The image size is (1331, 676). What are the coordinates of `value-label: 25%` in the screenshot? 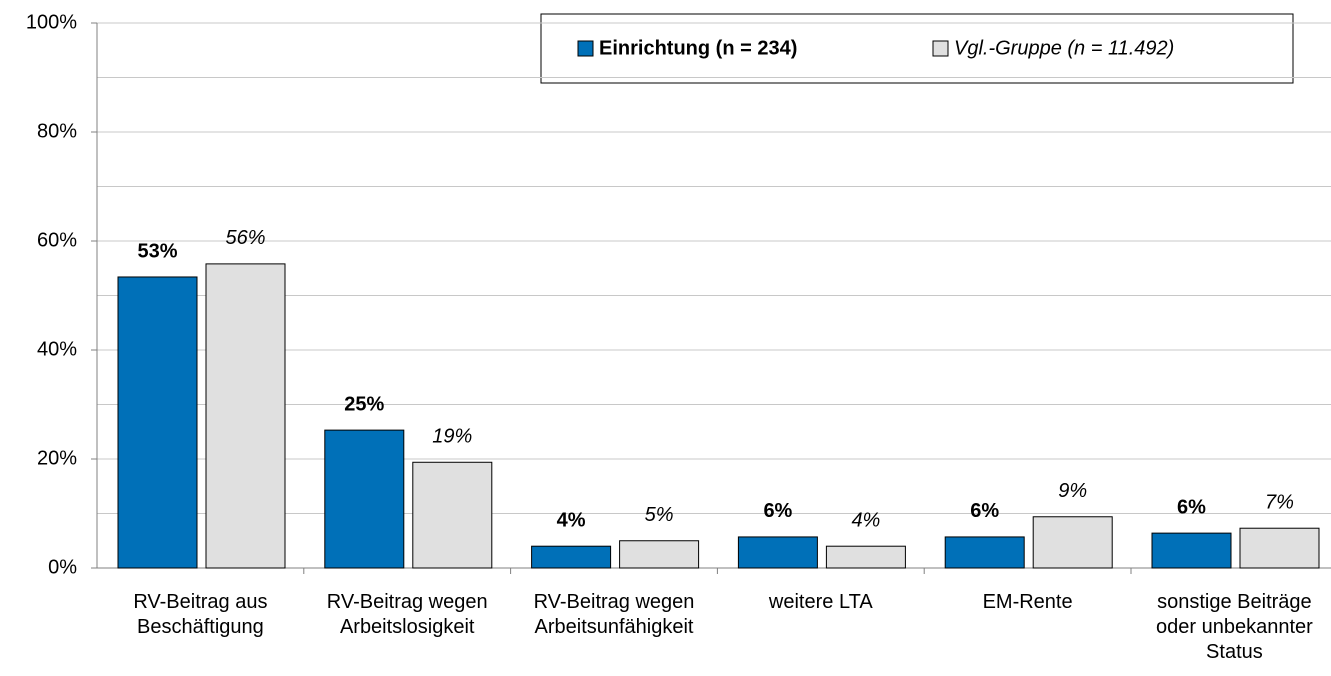 It's located at (364, 404).